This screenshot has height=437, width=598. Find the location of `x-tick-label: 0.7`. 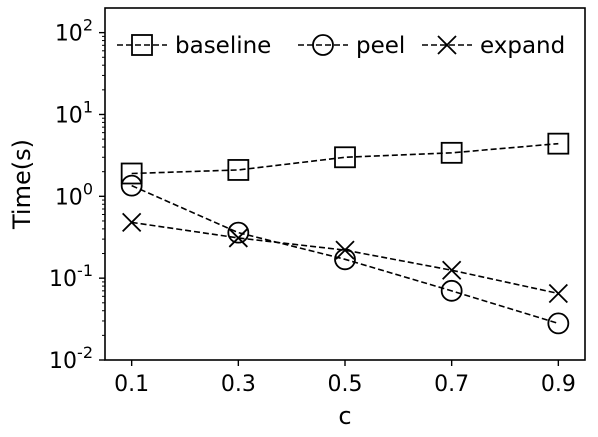

x-tick-label: 0.7 is located at coordinates (451, 384).